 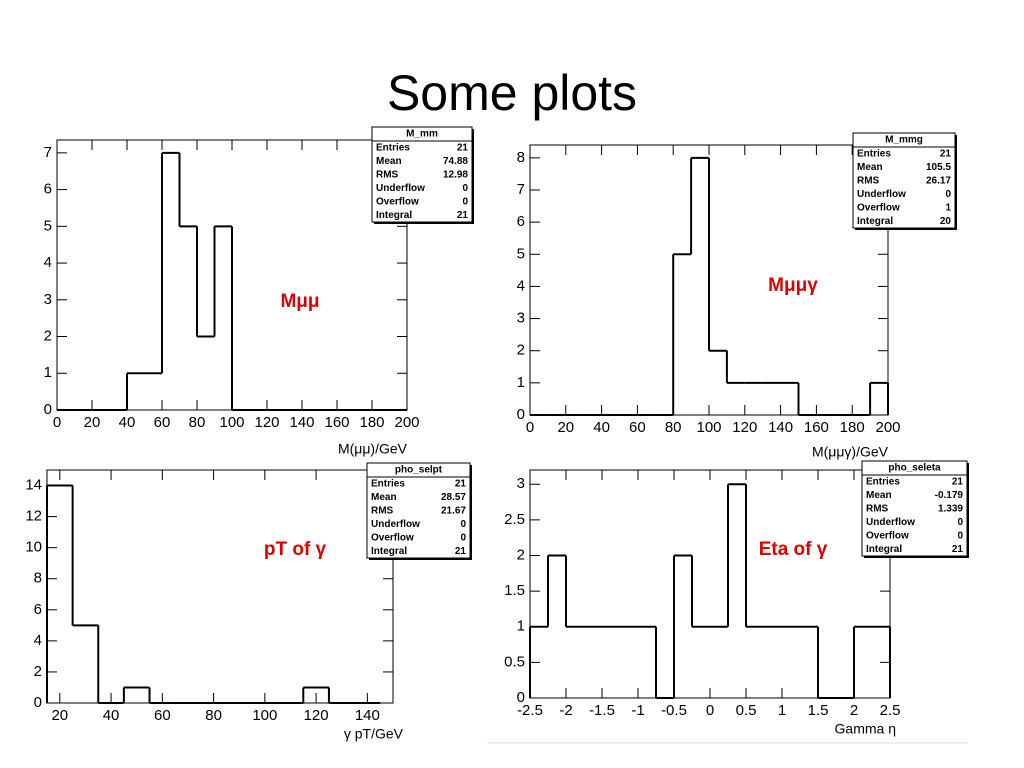 What do you see at coordinates (946, 221) in the screenshot?
I see `stats-value: 20` at bounding box center [946, 221].